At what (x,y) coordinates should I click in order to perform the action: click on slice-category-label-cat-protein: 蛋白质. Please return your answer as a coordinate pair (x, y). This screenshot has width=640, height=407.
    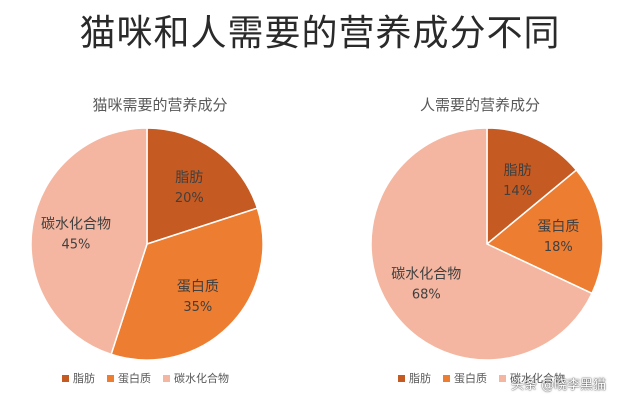
    Looking at the image, I should click on (198, 287).